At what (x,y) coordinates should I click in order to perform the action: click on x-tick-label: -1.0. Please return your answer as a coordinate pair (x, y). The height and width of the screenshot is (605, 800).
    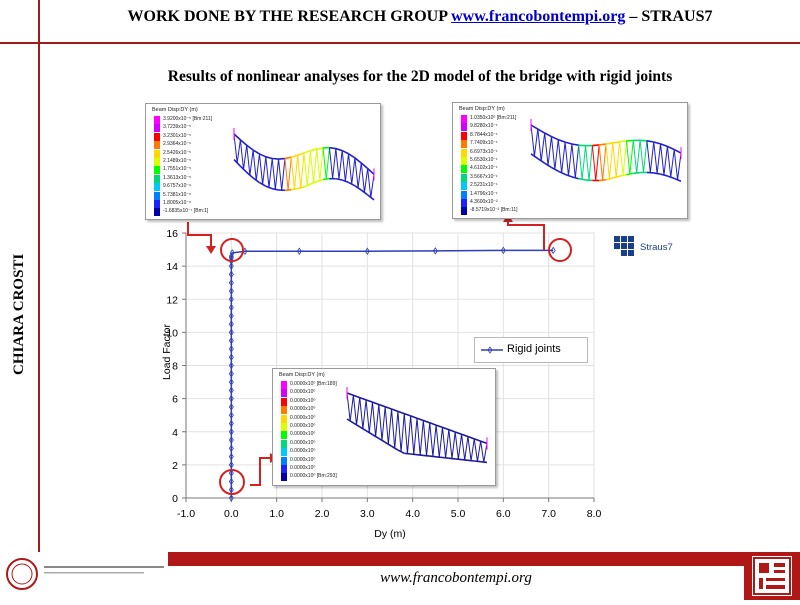
    Looking at the image, I should click on (186, 514).